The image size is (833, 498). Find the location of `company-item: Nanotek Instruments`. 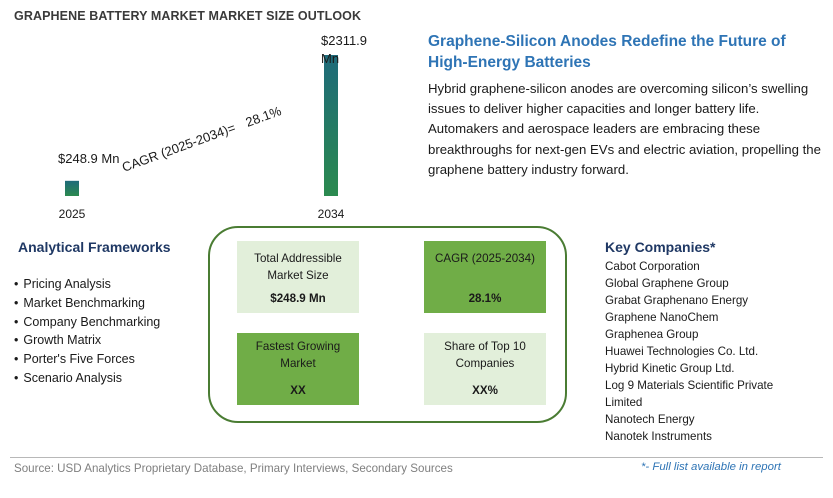

company-item: Nanotek Instruments is located at coordinates (658, 436).